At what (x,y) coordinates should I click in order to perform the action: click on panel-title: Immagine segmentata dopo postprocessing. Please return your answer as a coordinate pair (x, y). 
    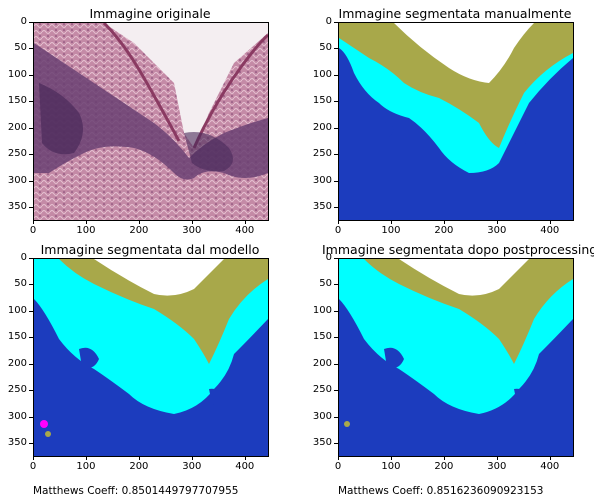
    Looking at the image, I should click on (458, 249).